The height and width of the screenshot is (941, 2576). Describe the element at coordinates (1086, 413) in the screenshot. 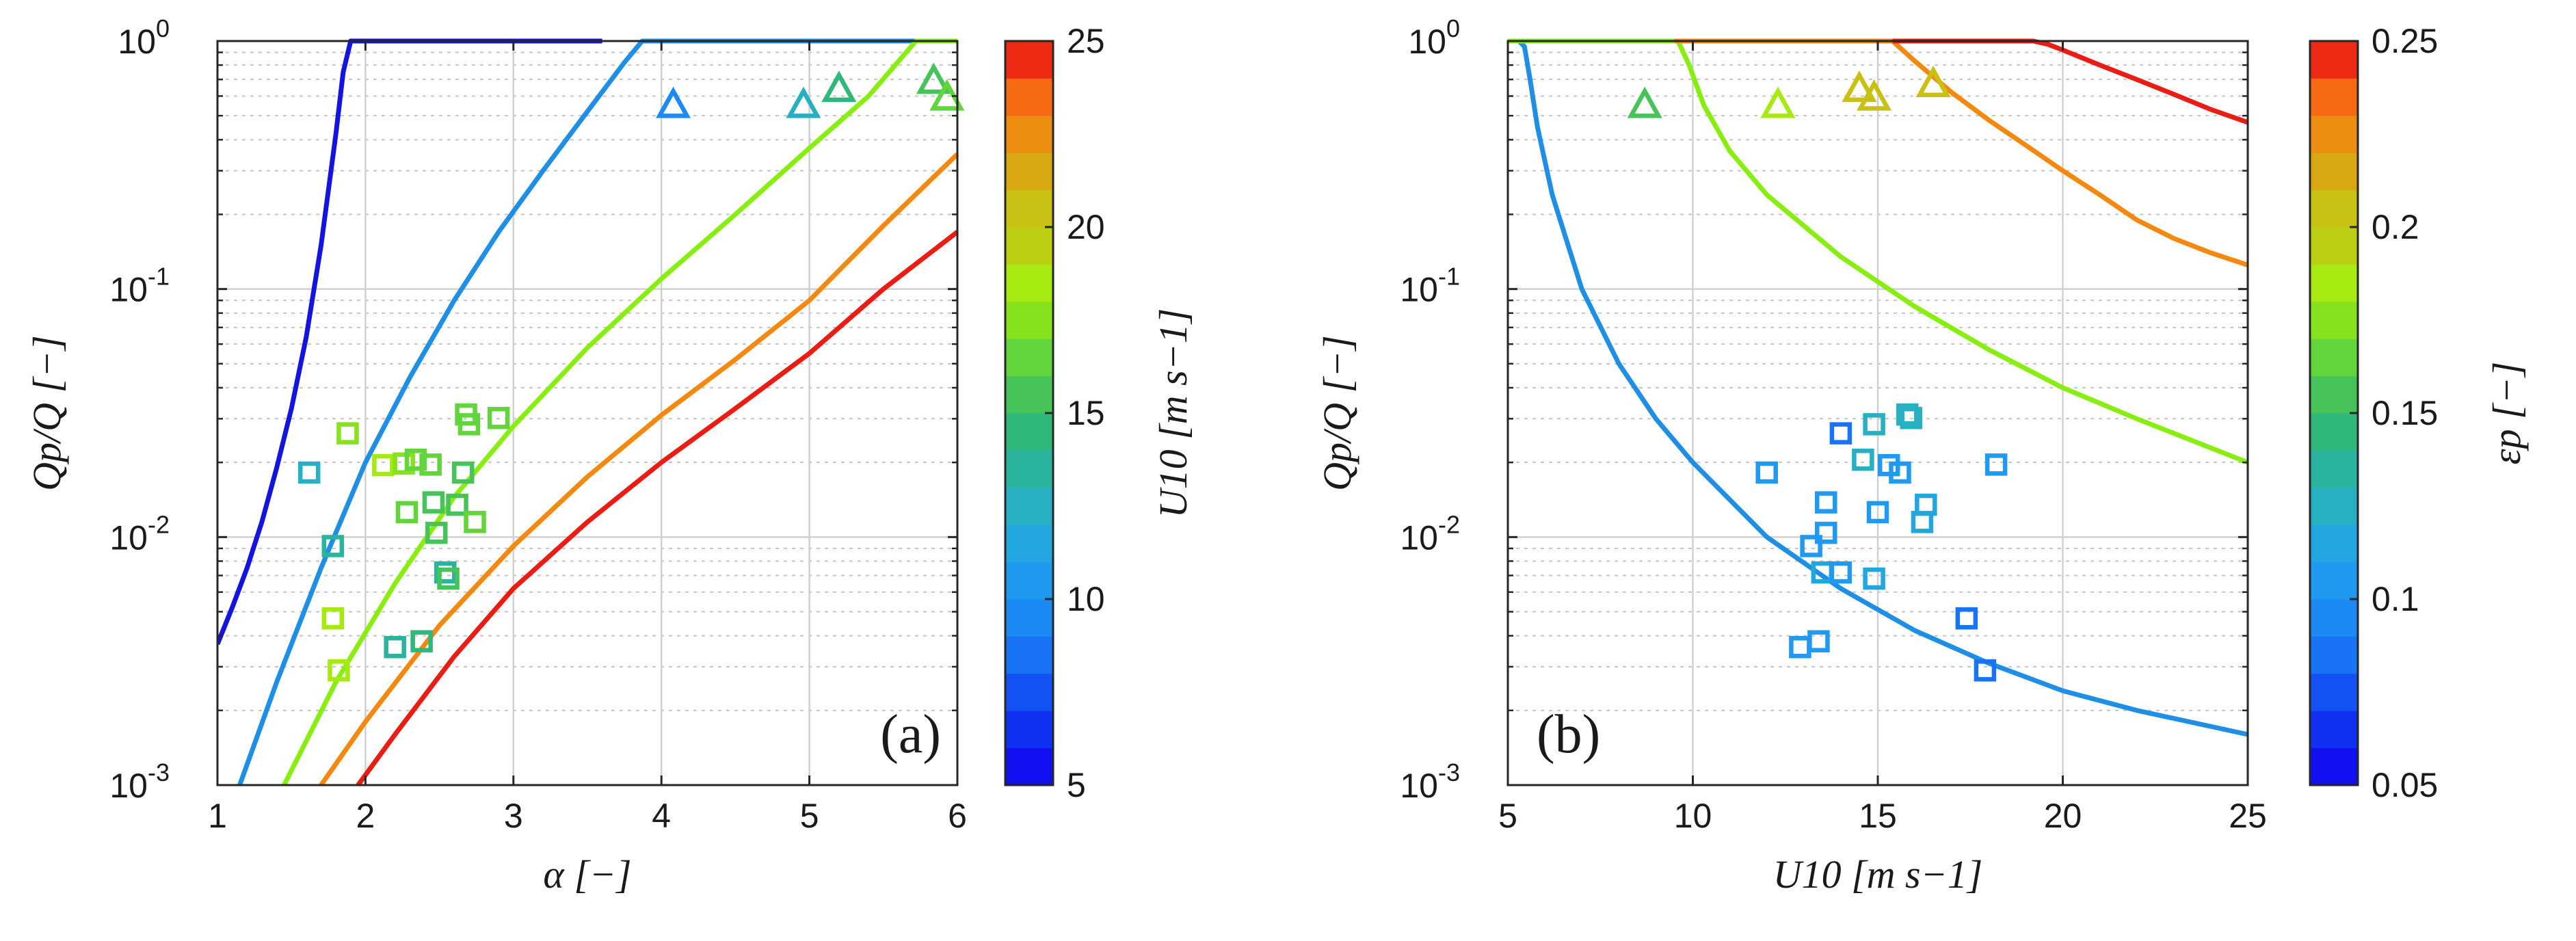

I see `colorbar-tick-label: 15` at that location.